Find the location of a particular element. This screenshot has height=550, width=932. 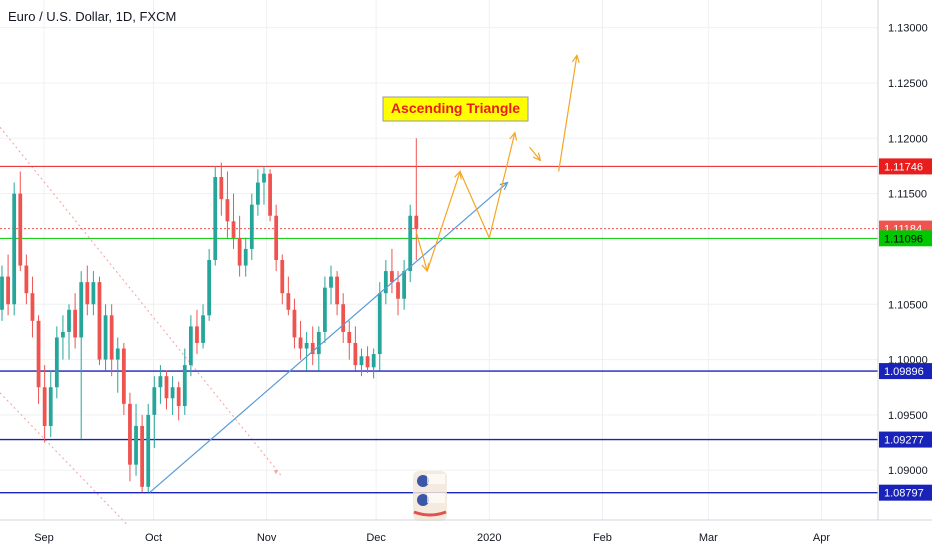

price-label: 1.09277 is located at coordinates (905, 439).